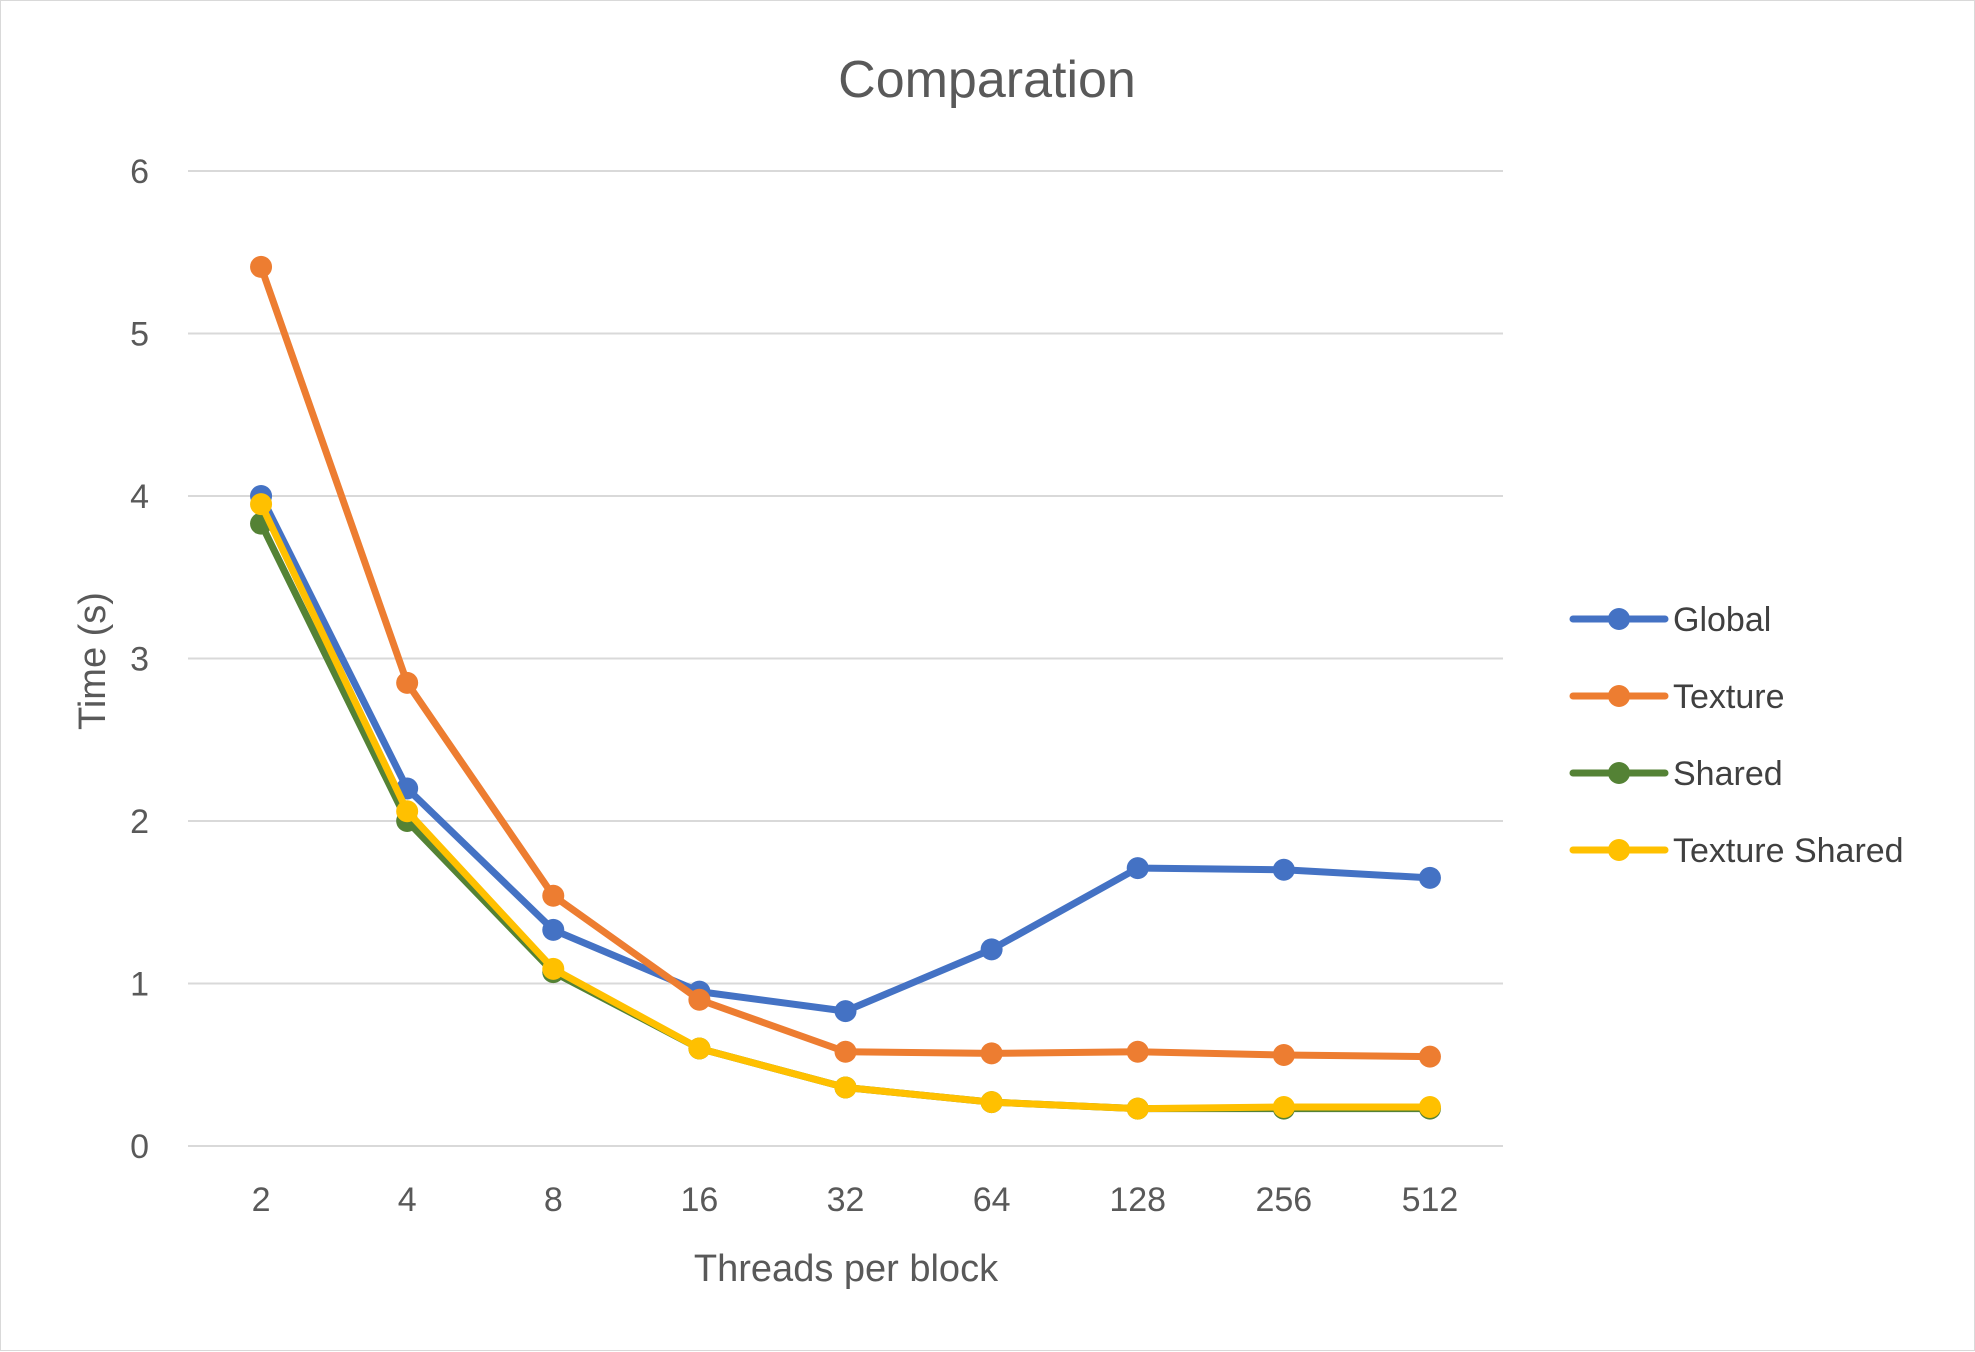  I want to click on legend-label: Global, so click(1722, 620).